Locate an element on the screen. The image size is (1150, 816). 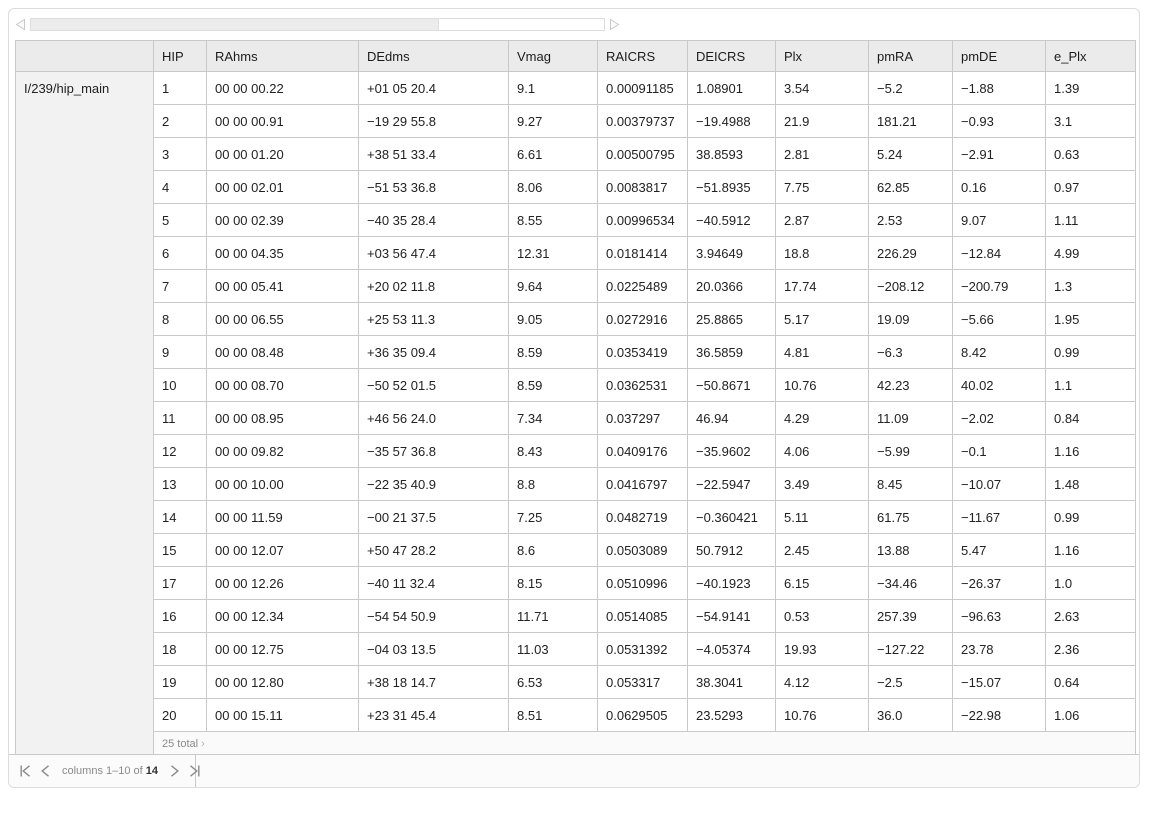
first-columns-button is located at coordinates (25, 771).